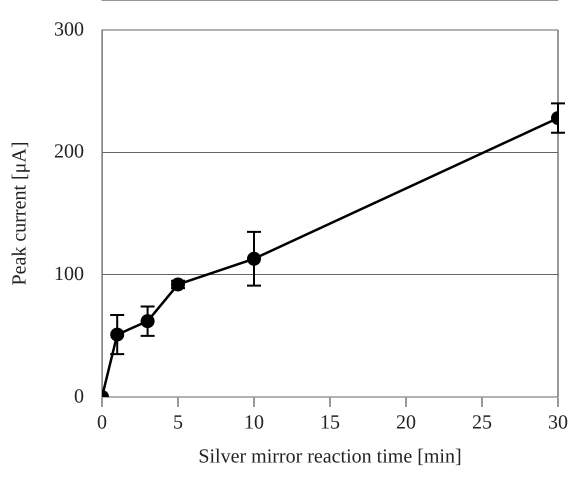 The width and height of the screenshot is (578, 477). Describe the element at coordinates (69, 151) in the screenshot. I see `y-tick-label: 200` at that location.